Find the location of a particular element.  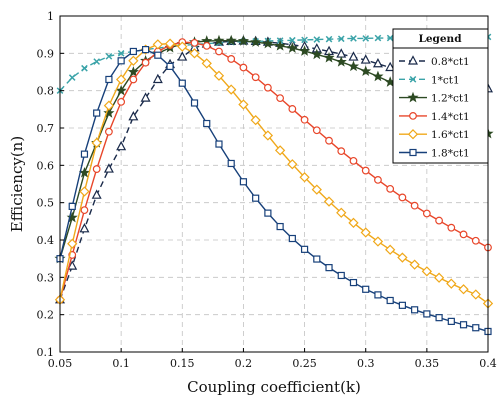

y-tick-label: 0.6 is located at coordinates (46, 165).